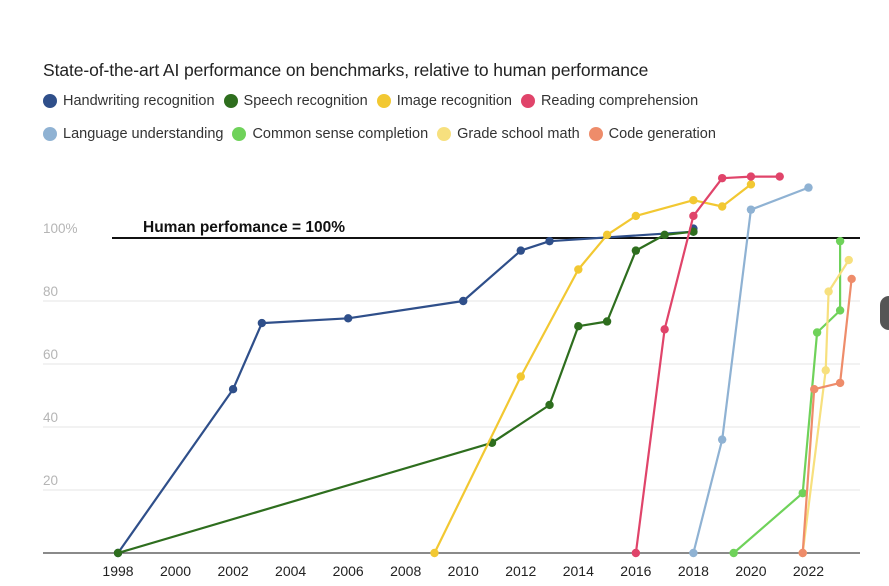 The height and width of the screenshot is (586, 889). Describe the element at coordinates (662, 134) in the screenshot. I see `legend-label: Code generation` at that location.